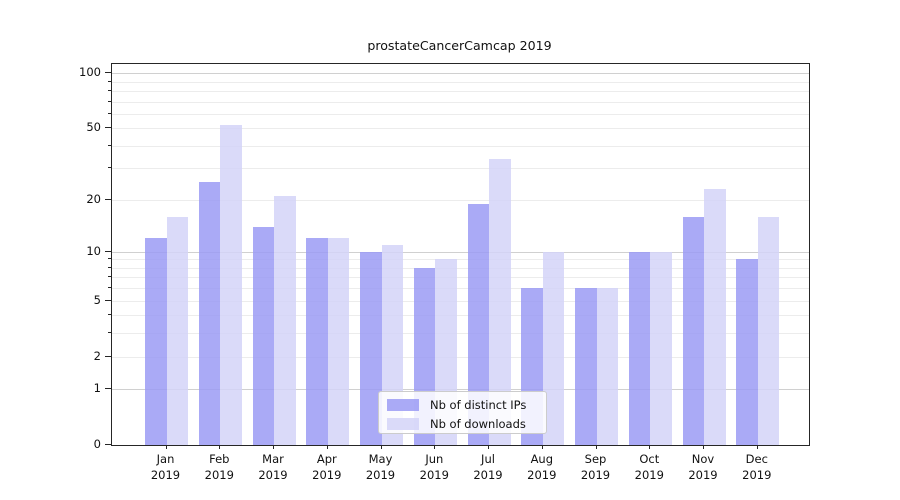  Describe the element at coordinates (93, 250) in the screenshot. I see `y-tick-label: 10` at that location.